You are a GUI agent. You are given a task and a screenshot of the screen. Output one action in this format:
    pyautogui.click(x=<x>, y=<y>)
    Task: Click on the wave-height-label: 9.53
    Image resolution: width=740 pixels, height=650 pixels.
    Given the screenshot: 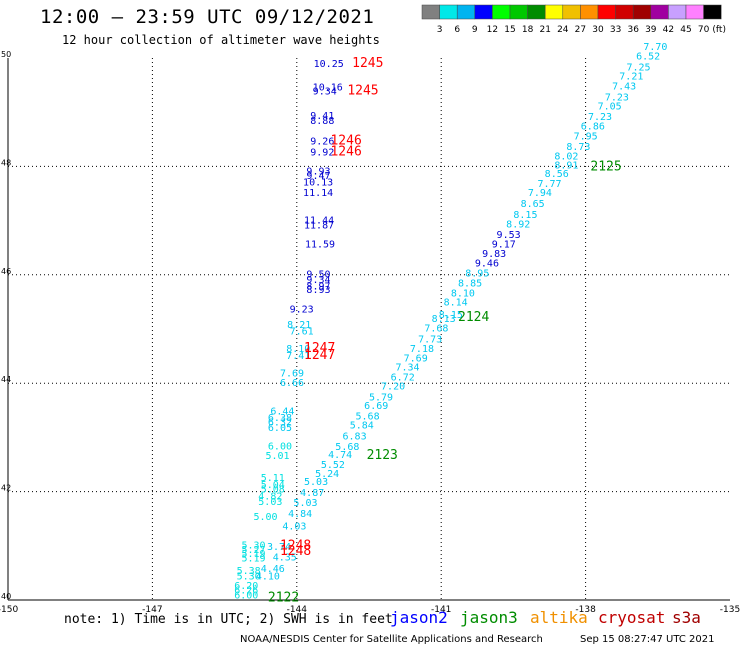 What is the action you would take?
    pyautogui.click(x=509, y=235)
    